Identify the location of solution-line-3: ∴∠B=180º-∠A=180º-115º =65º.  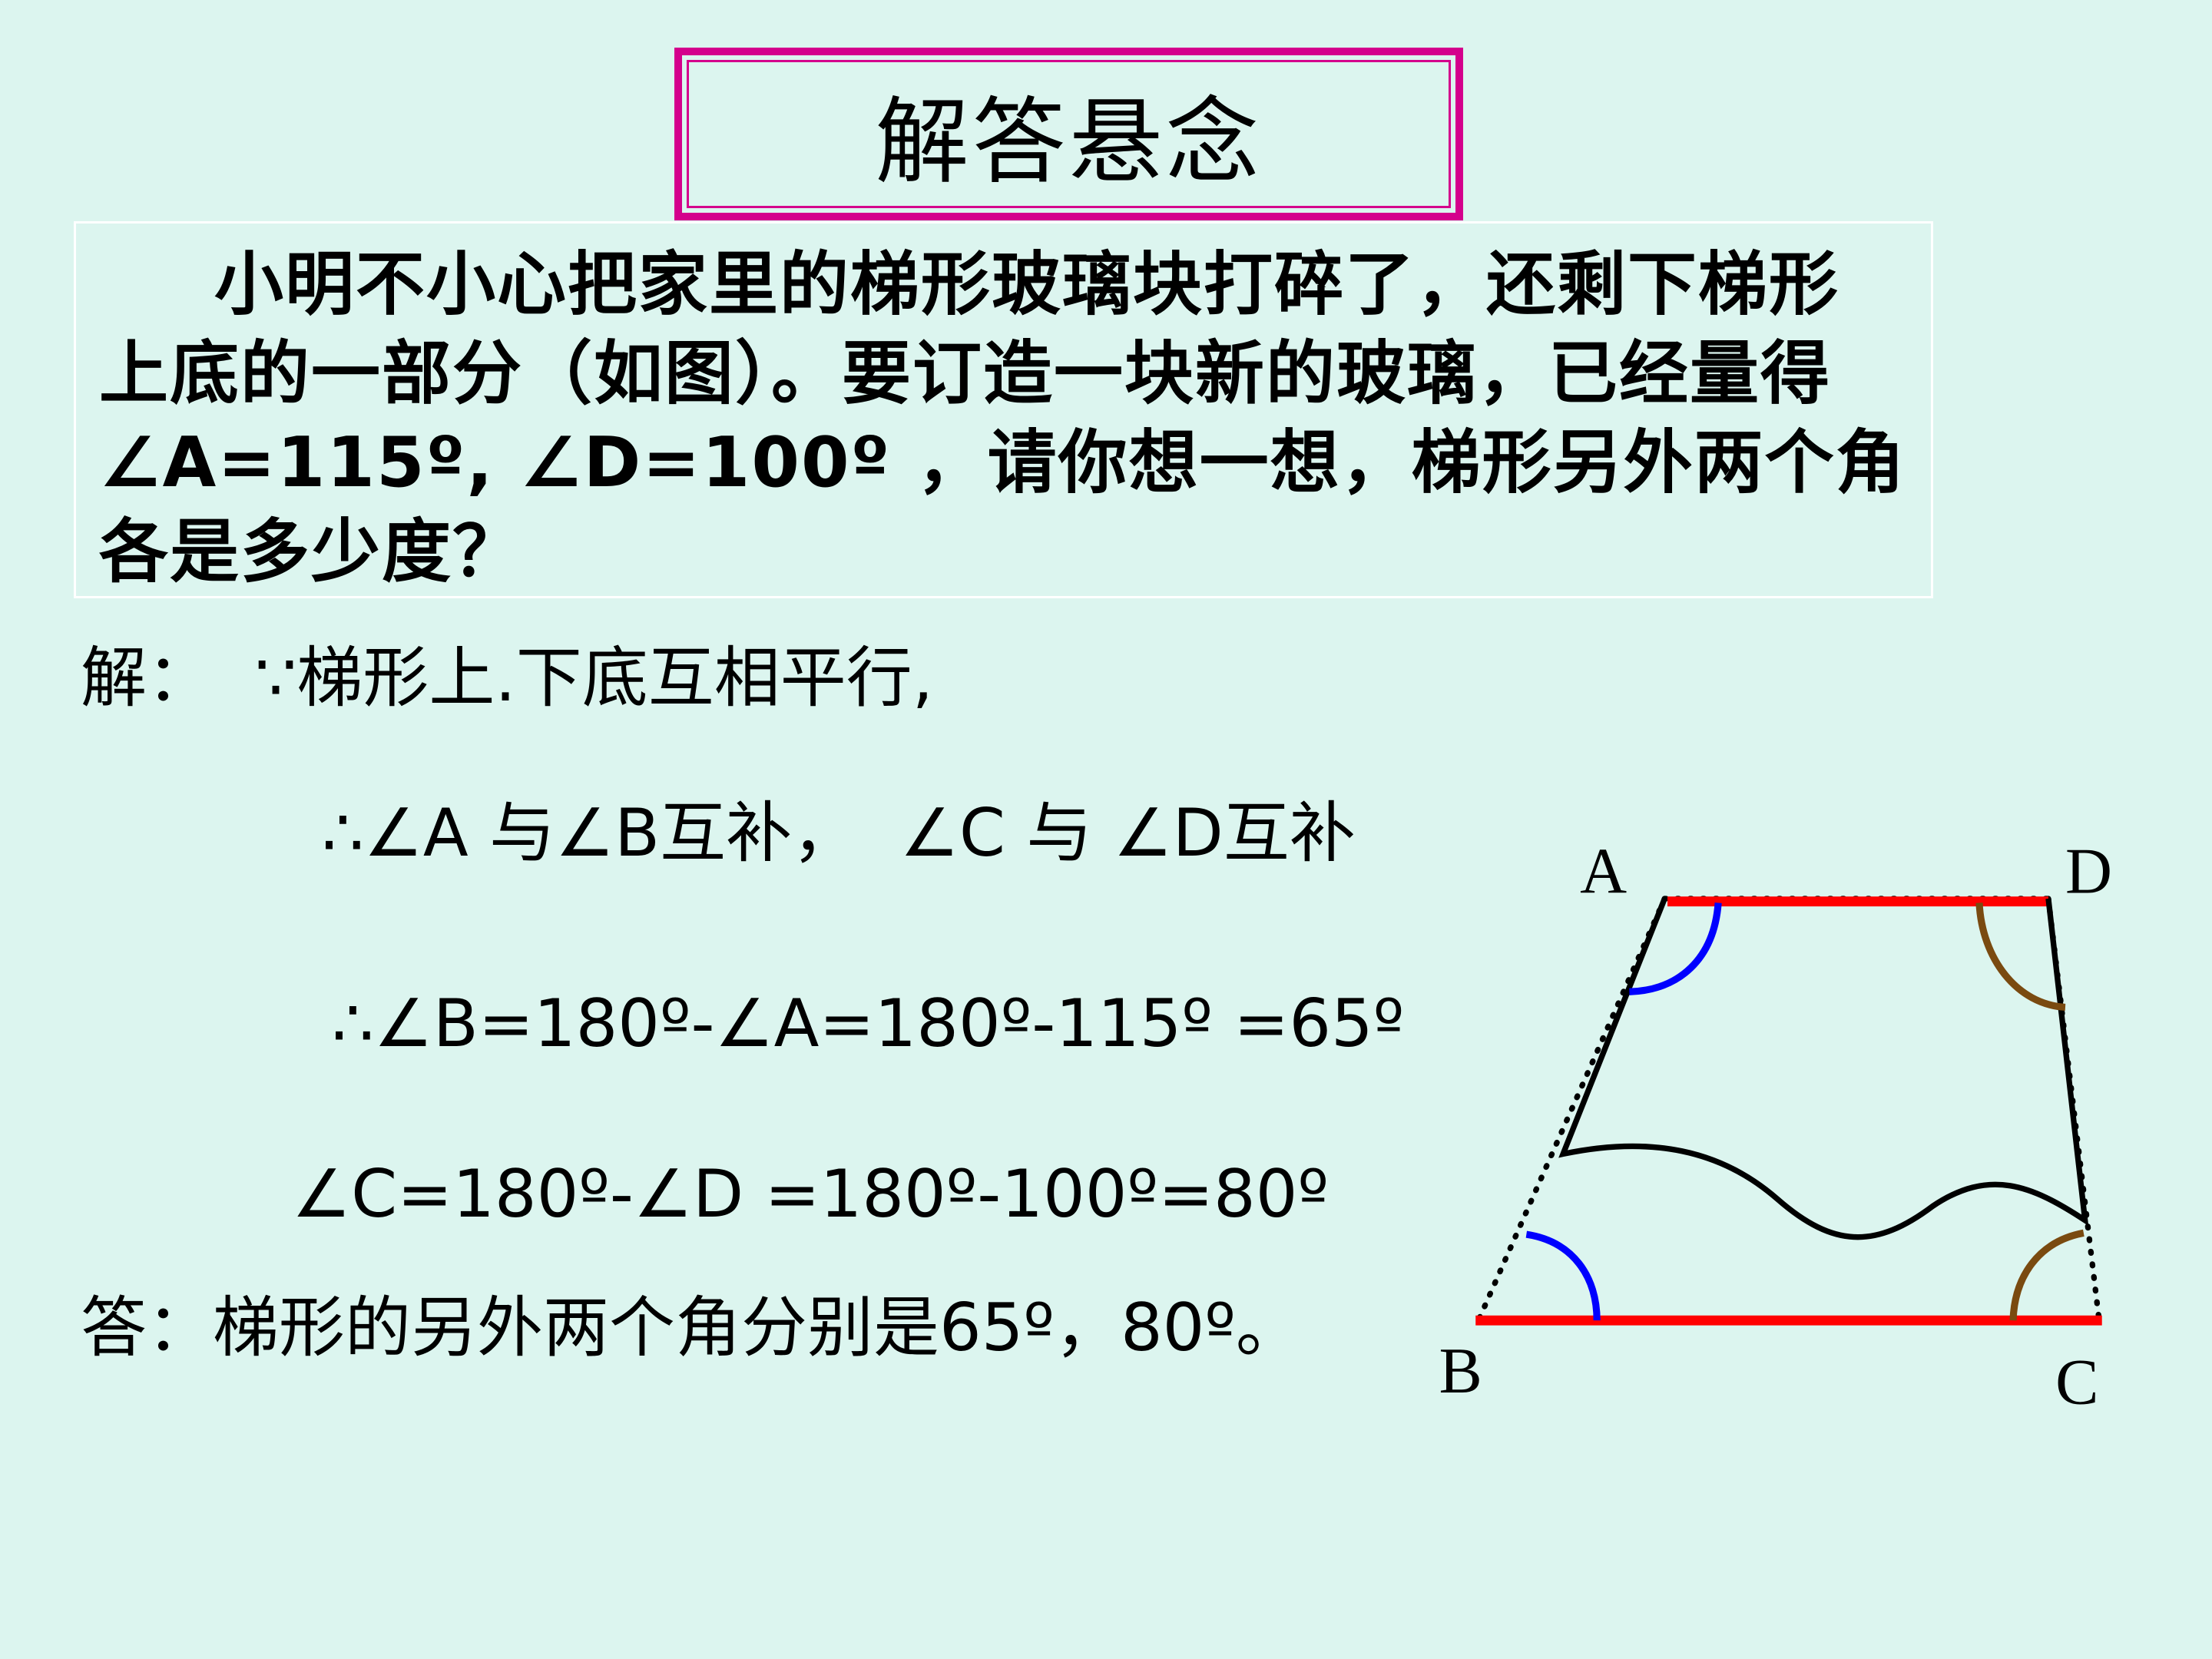
(868, 1024).